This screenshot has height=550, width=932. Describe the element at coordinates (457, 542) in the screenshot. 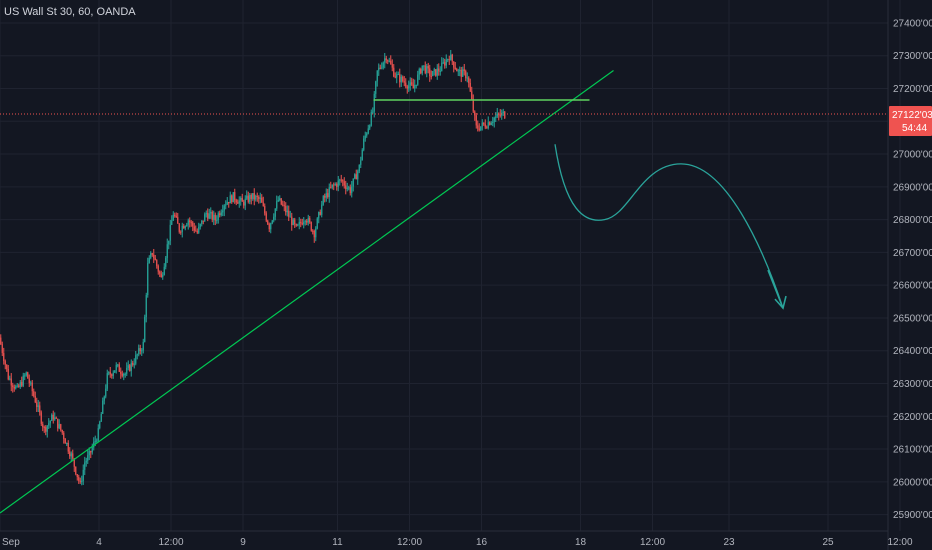

I see `time-axis: Sep 4 12:00 9 11 12:00 16 18 12:00 23 25 12:00` at that location.